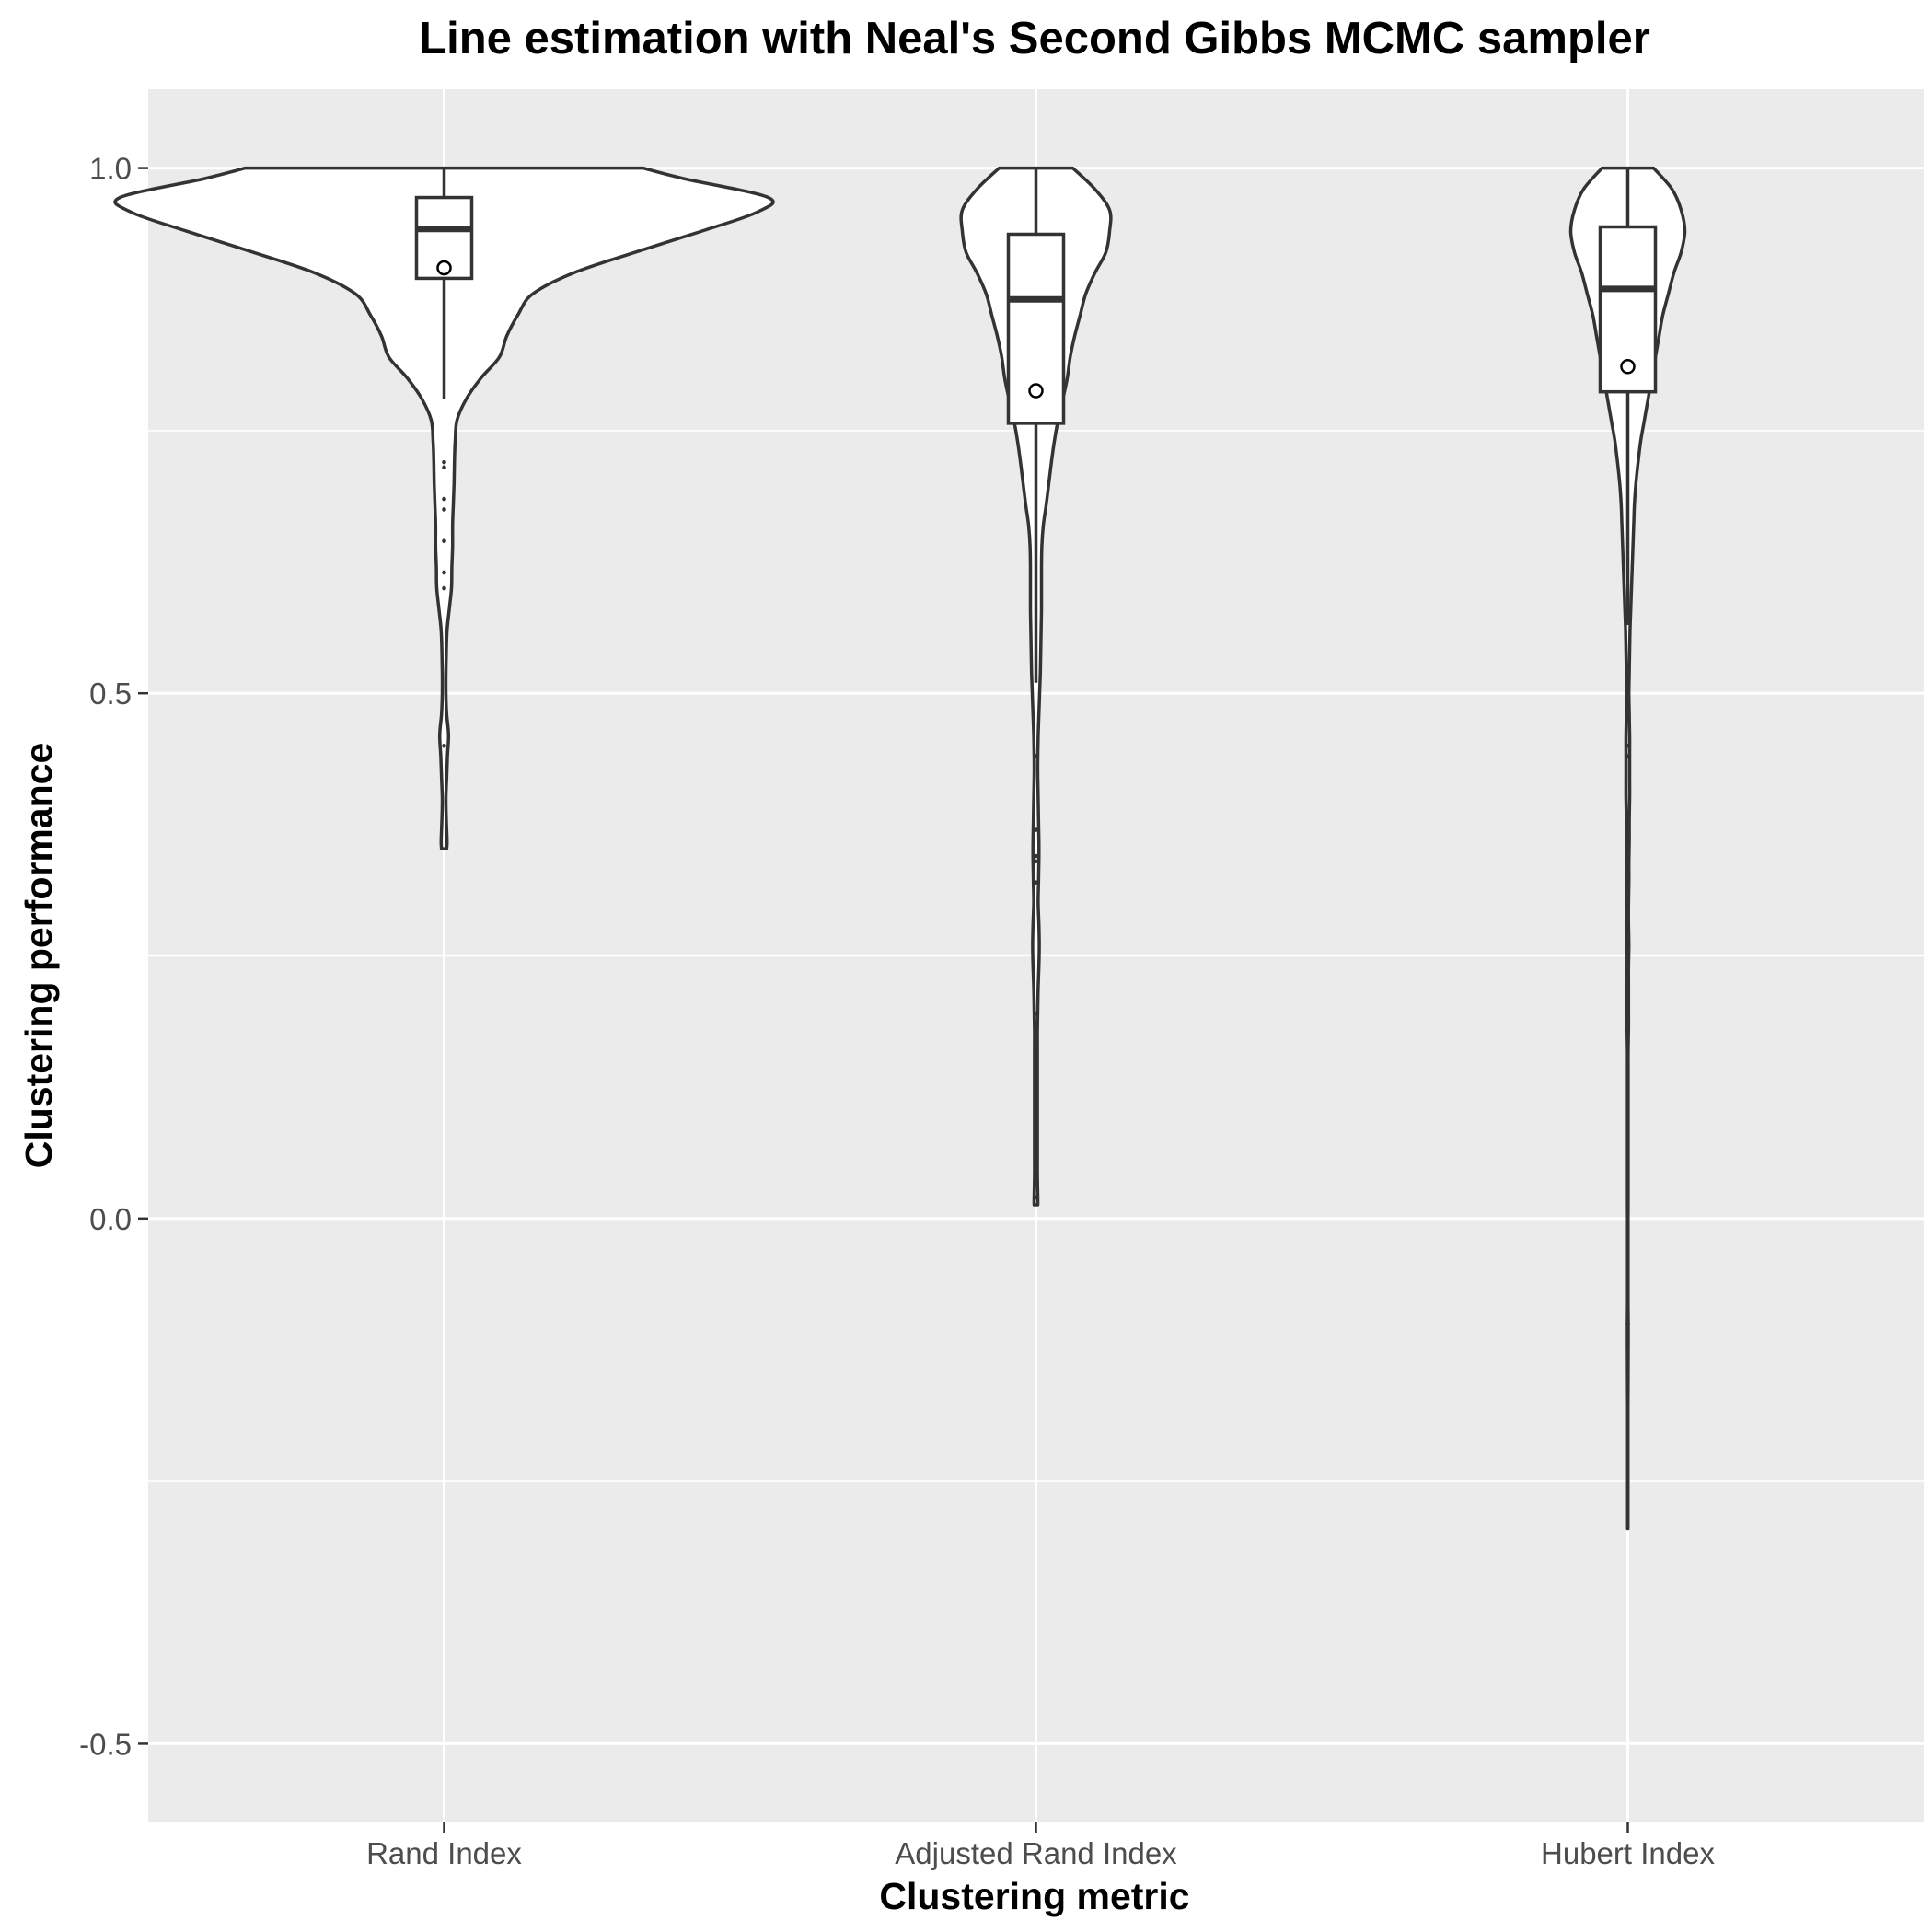 The width and height of the screenshot is (1932, 1932). What do you see at coordinates (1036, 1853) in the screenshot?
I see `x-tick-label: Adjusted Rand Index` at bounding box center [1036, 1853].